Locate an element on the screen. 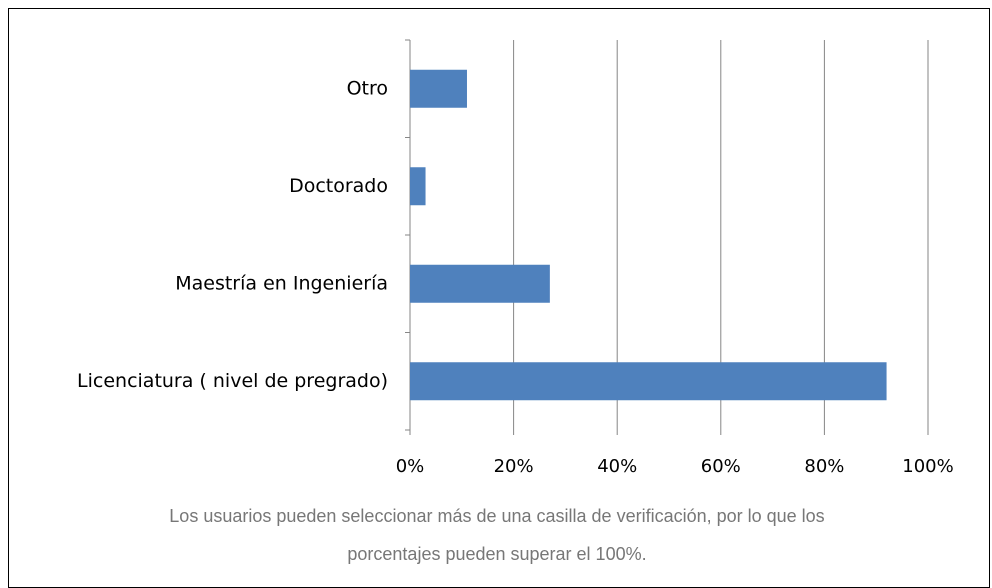 The image size is (992, 588). x-tick-label: 40% is located at coordinates (617, 466).